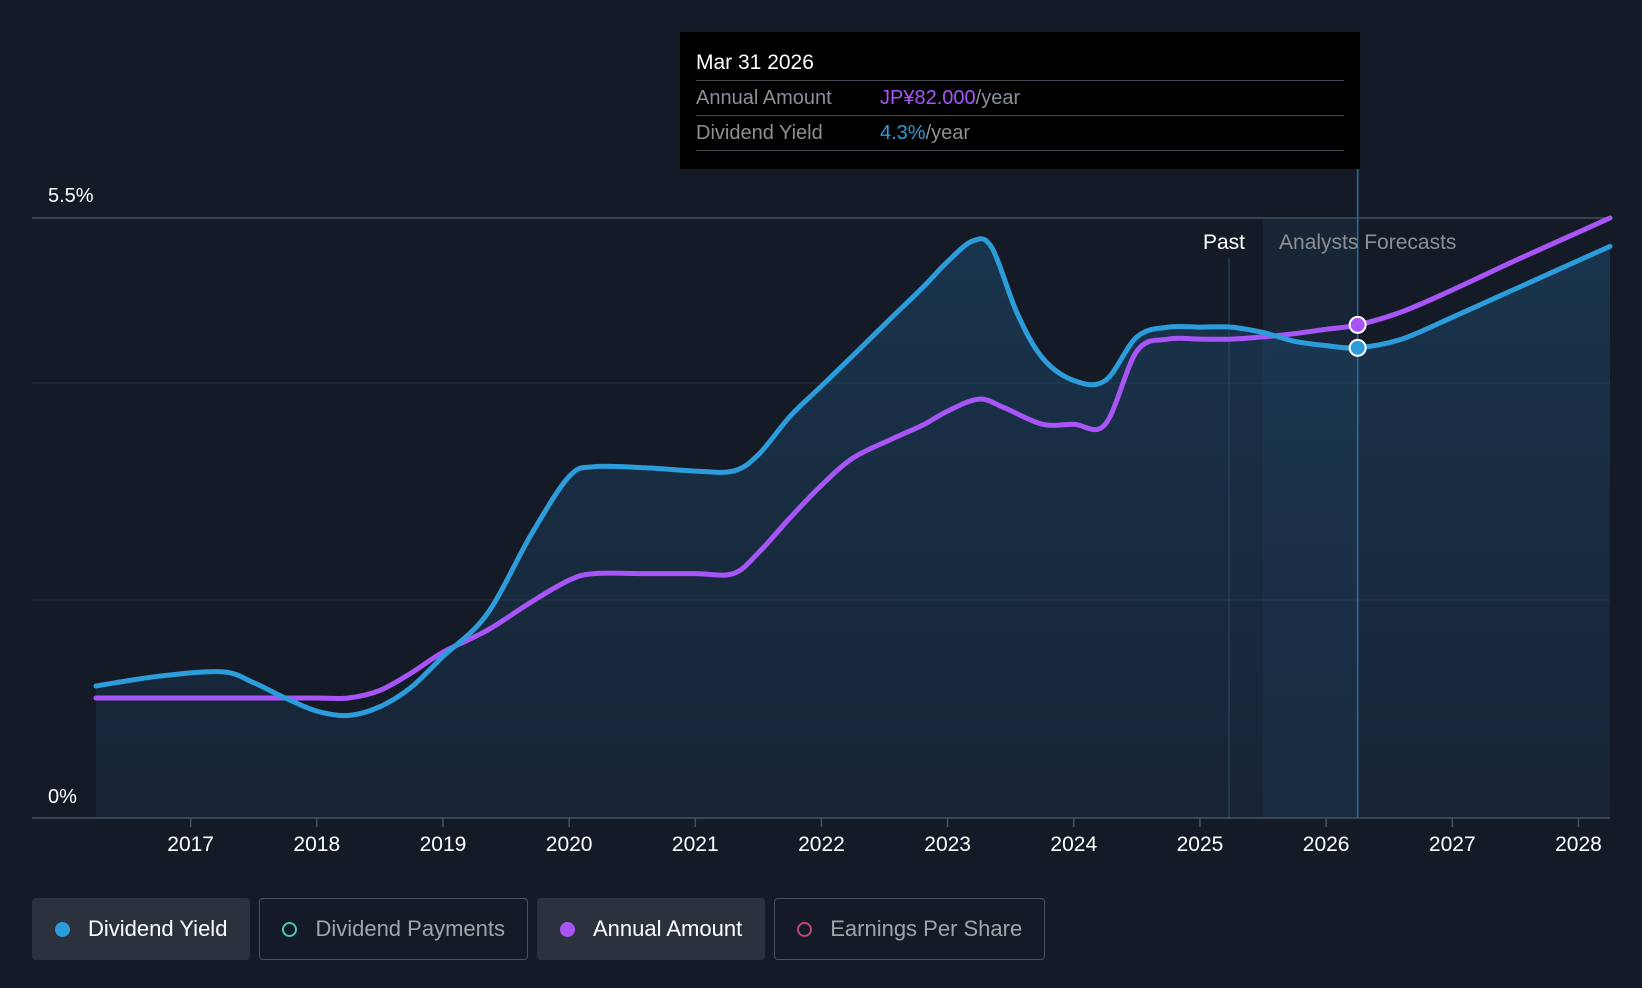  What do you see at coordinates (567, 929) in the screenshot?
I see `annual-amount-dot-icon` at bounding box center [567, 929].